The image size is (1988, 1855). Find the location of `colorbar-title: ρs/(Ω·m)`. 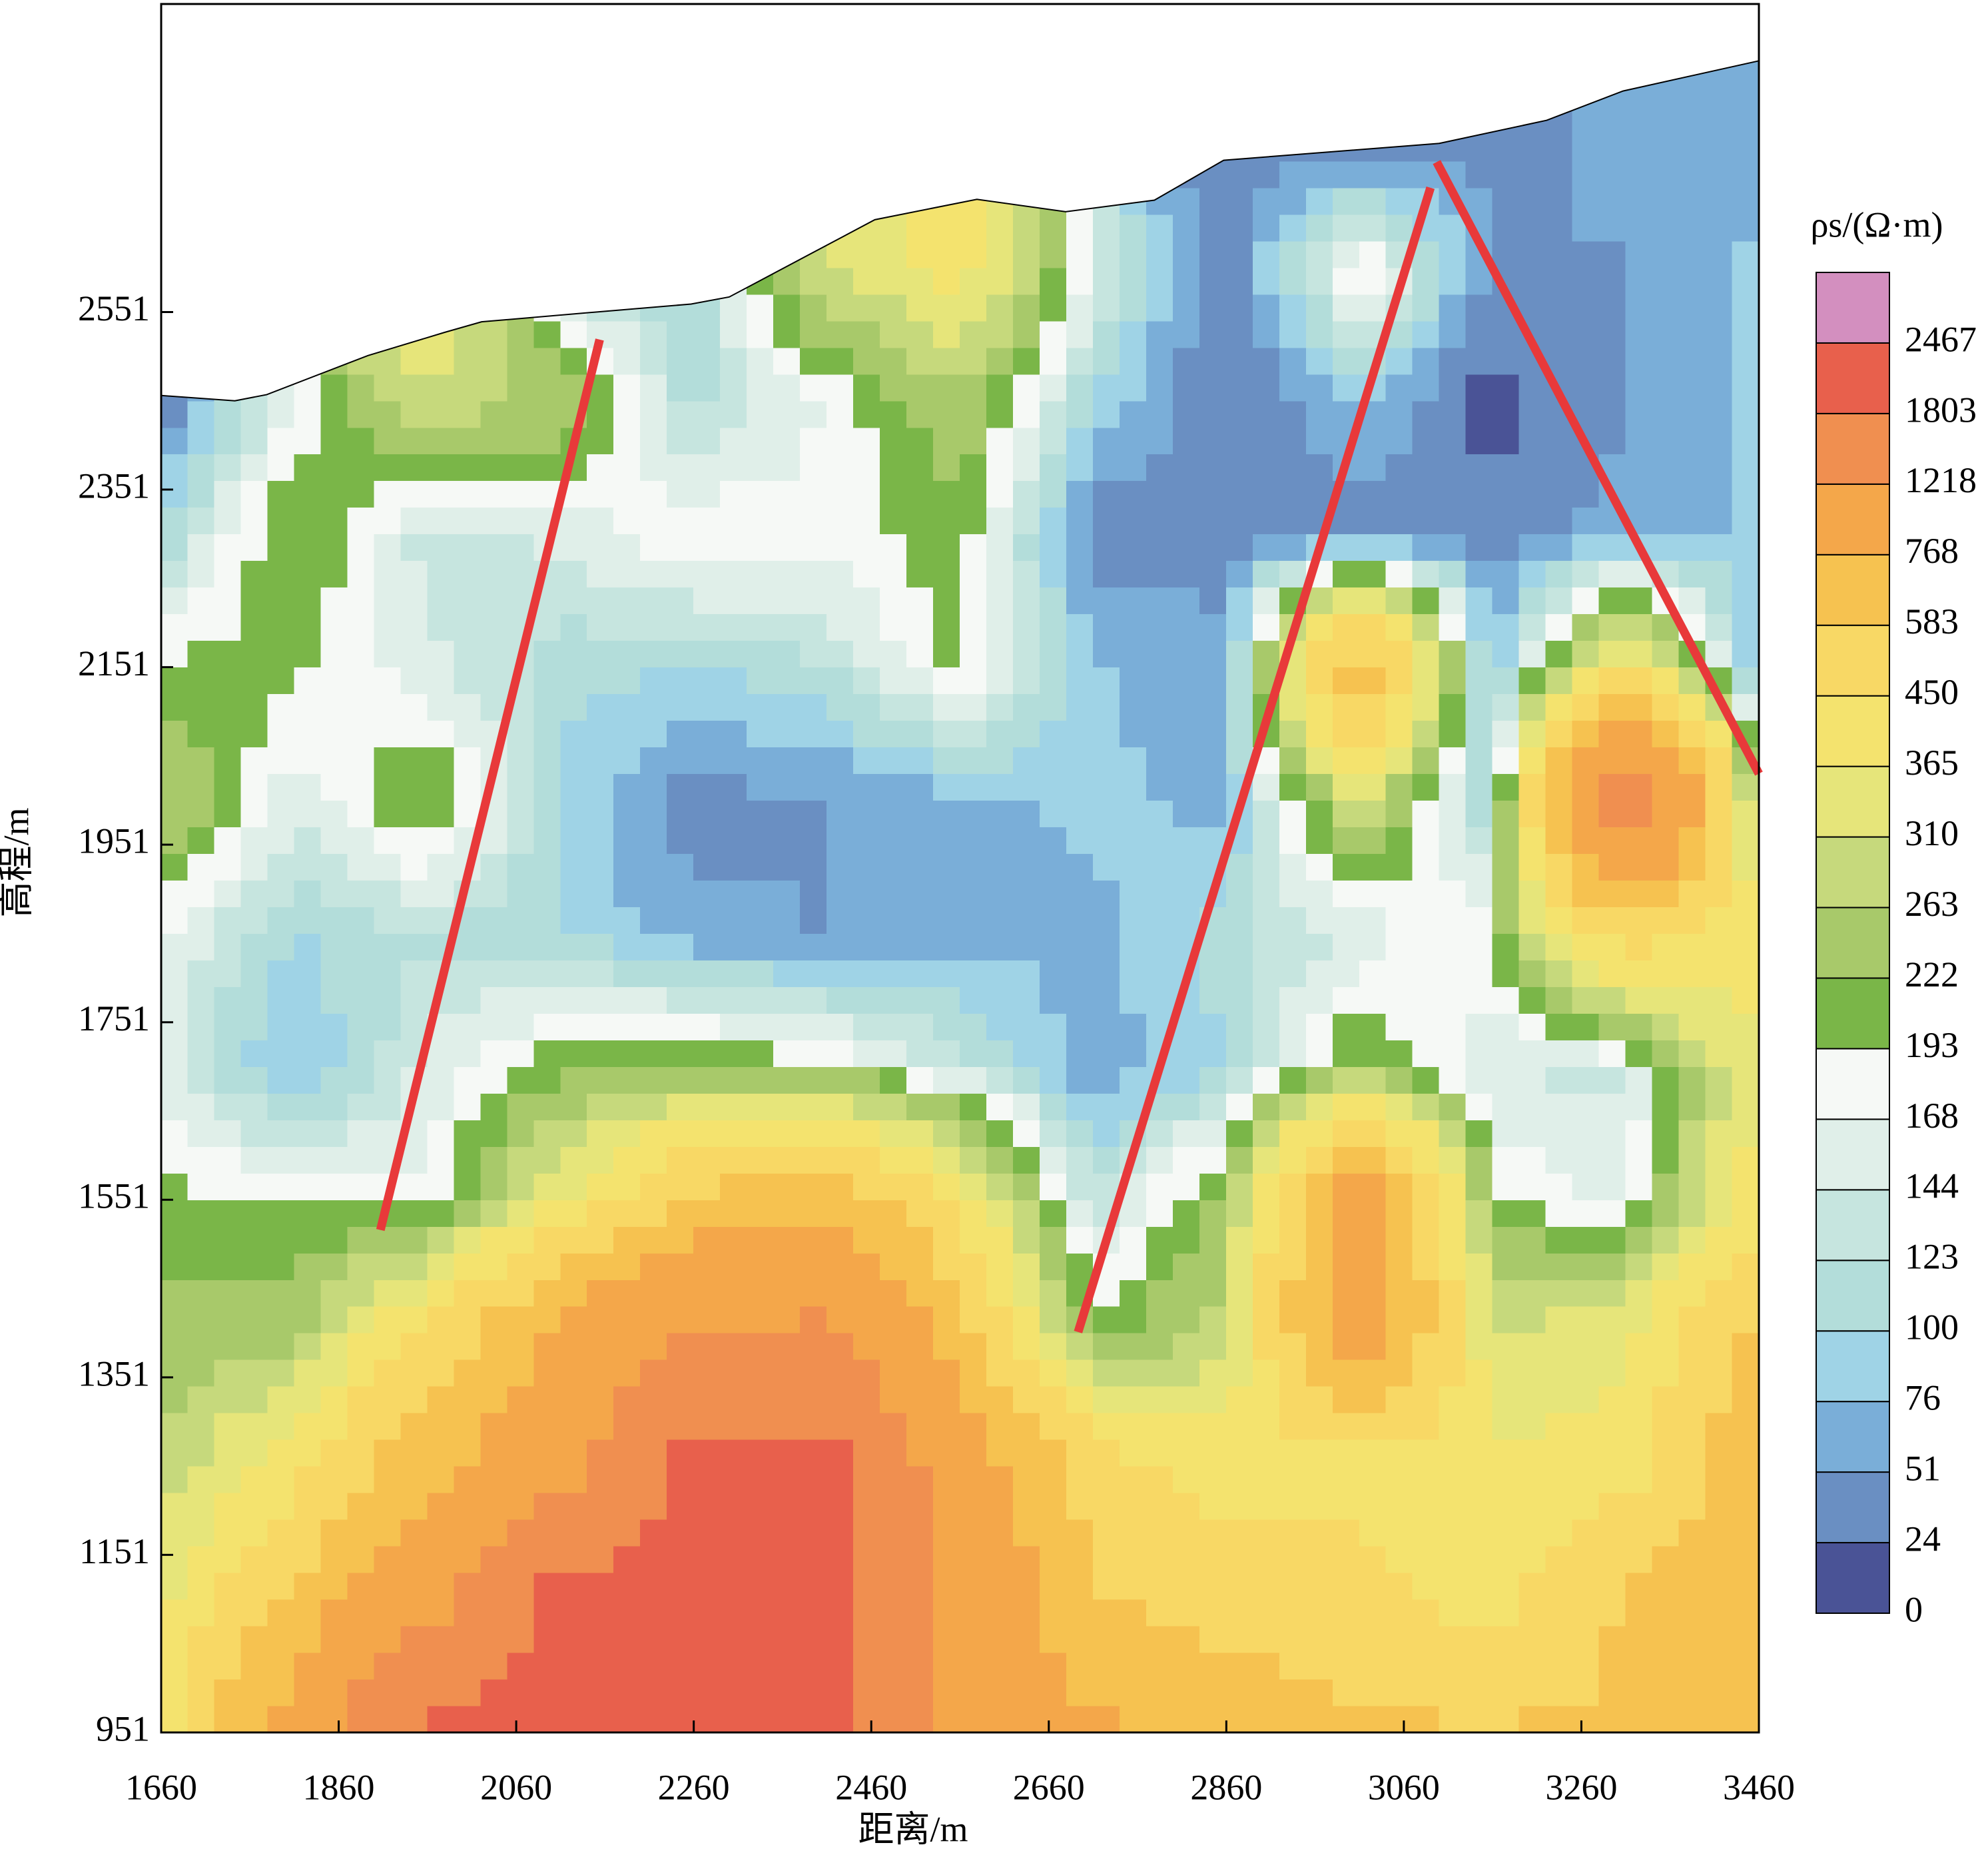

colorbar-title: ρs/(Ω·m) is located at coordinates (1876, 224).